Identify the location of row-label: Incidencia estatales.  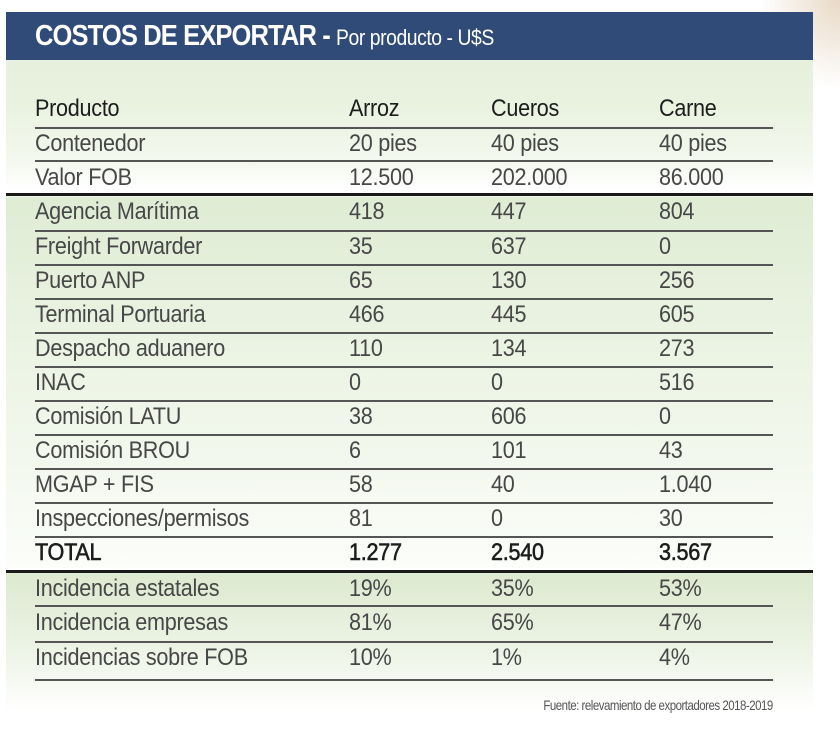
(127, 588).